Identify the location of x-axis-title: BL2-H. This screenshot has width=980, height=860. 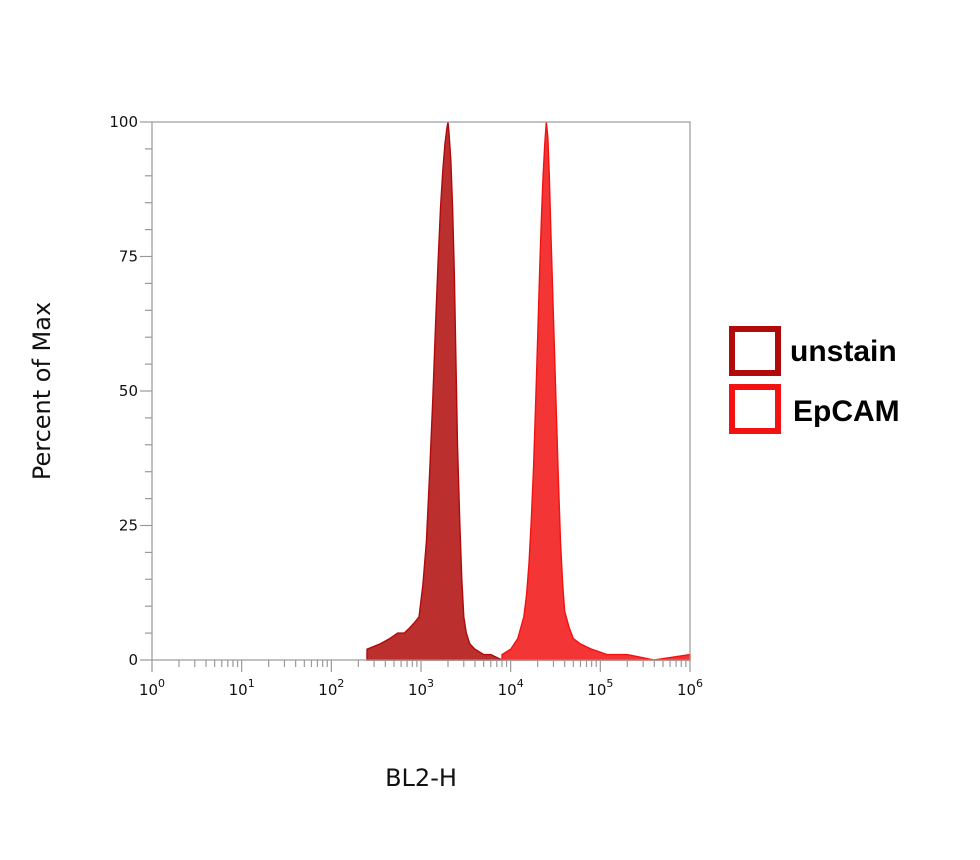
(421, 778).